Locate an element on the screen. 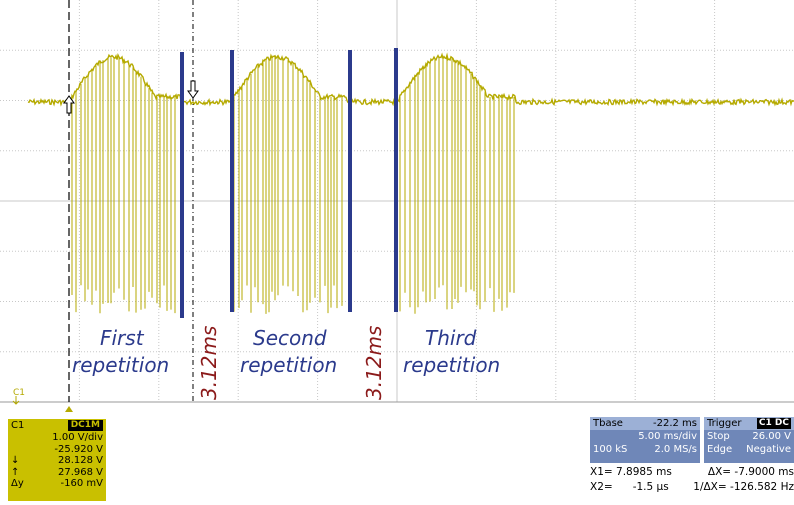 This screenshot has width=794, height=505. inv-dx-label: 1/ΔX= is located at coordinates (710, 487).